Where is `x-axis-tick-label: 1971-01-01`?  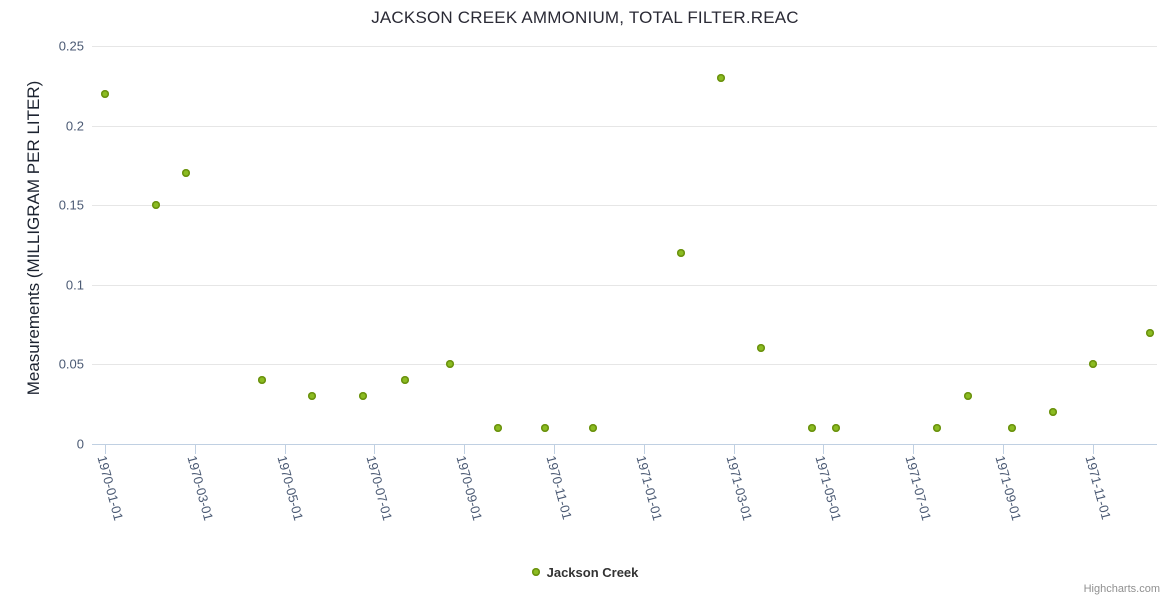 x-axis-tick-label: 1971-01-01 is located at coordinates (649, 488).